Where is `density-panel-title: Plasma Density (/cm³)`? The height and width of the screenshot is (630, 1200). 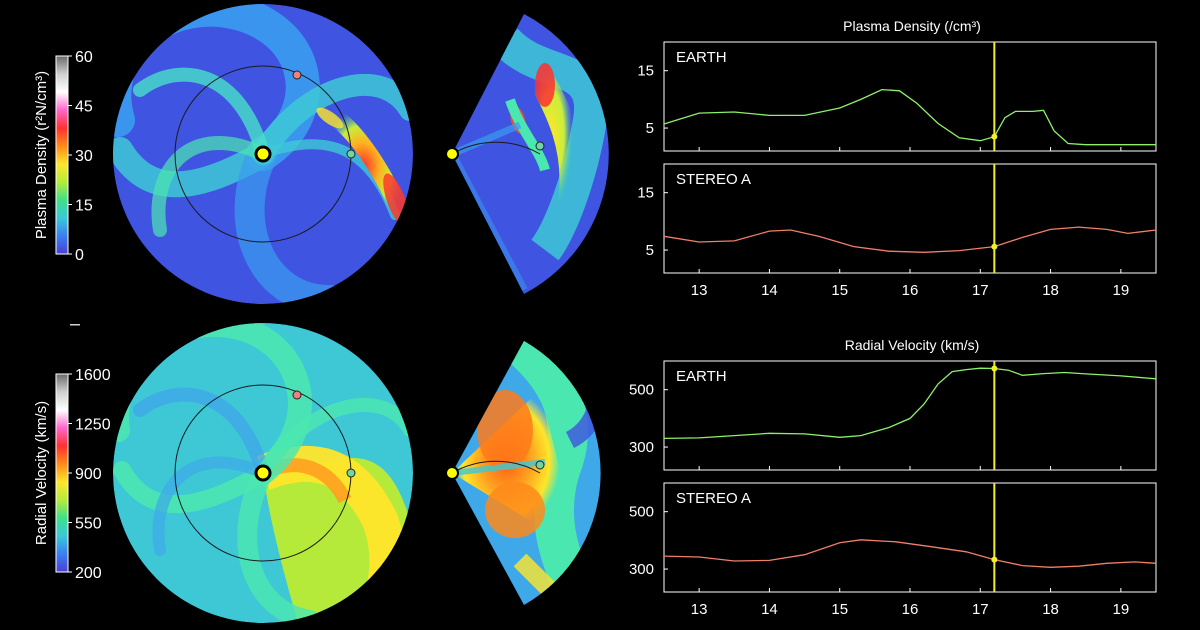
density-panel-title: Plasma Density (/cm³) is located at coordinates (912, 26).